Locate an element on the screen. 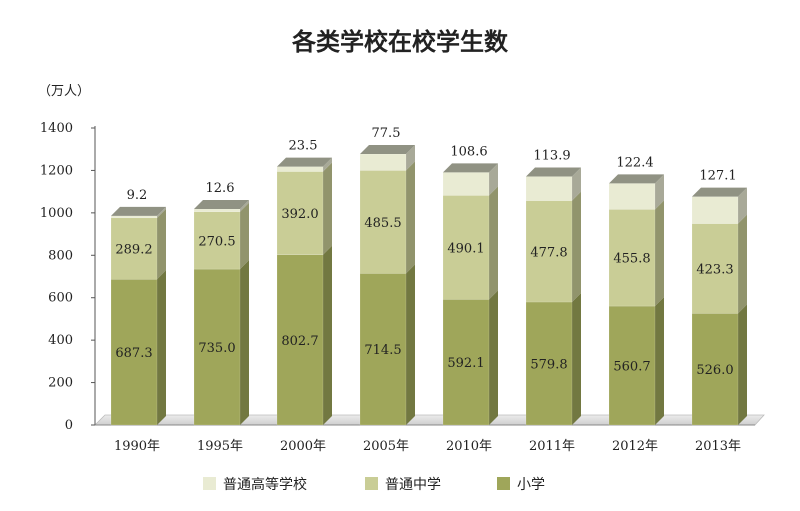 The height and width of the screenshot is (511, 800). y-tick-label: 1400 is located at coordinates (56, 128).